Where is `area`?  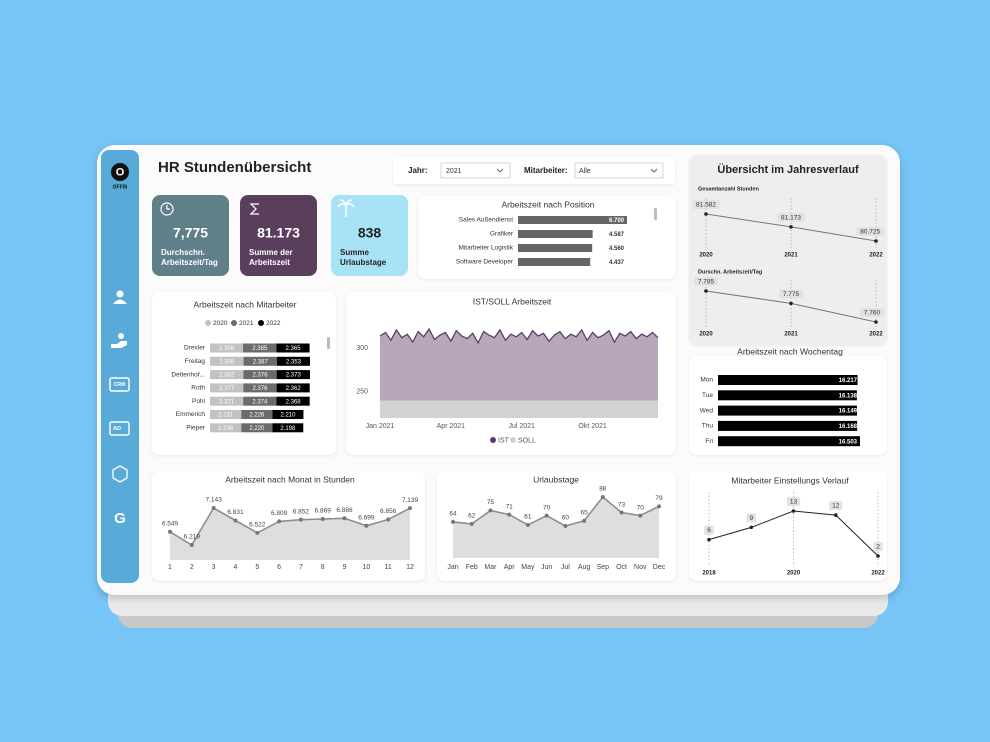
area is located at coordinates (519, 373).